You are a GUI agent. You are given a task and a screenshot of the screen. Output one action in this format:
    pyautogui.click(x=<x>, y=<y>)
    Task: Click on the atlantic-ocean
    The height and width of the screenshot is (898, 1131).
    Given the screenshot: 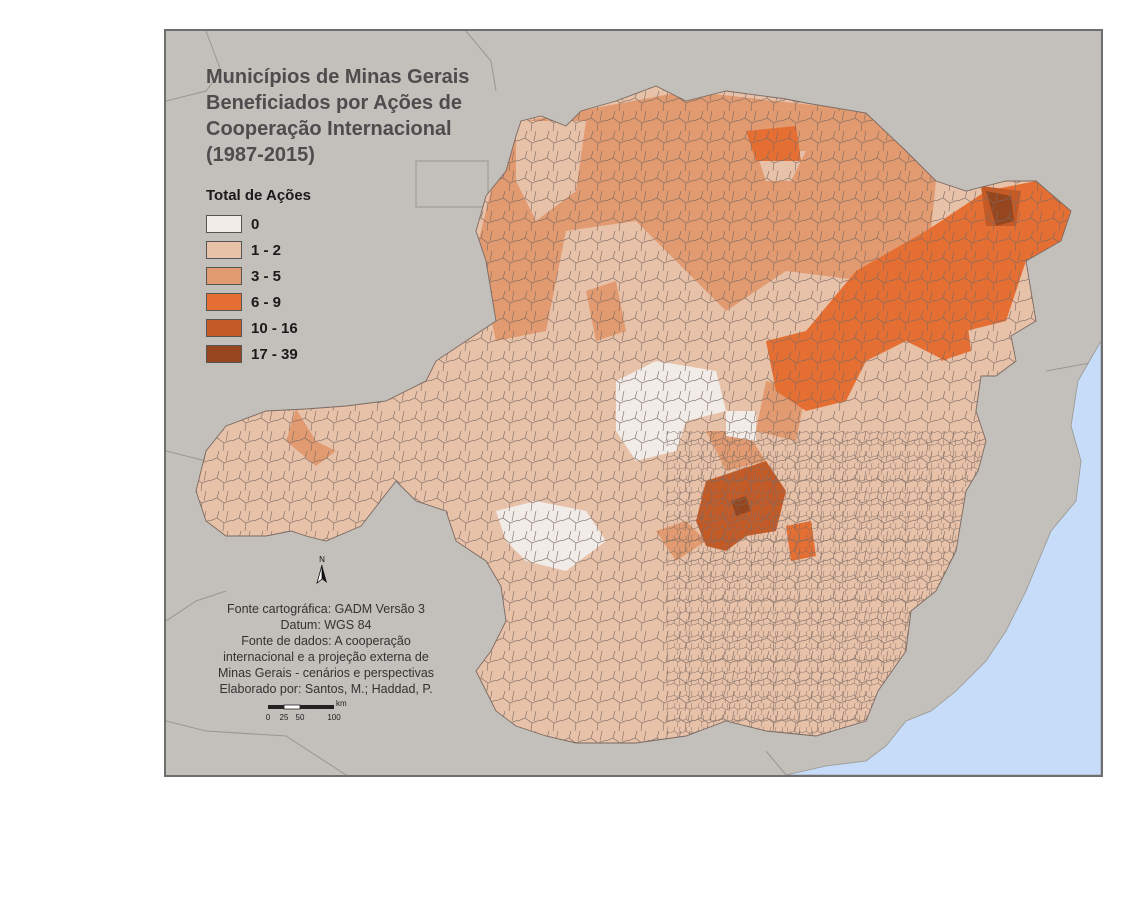 What is the action you would take?
    pyautogui.click(x=943, y=557)
    